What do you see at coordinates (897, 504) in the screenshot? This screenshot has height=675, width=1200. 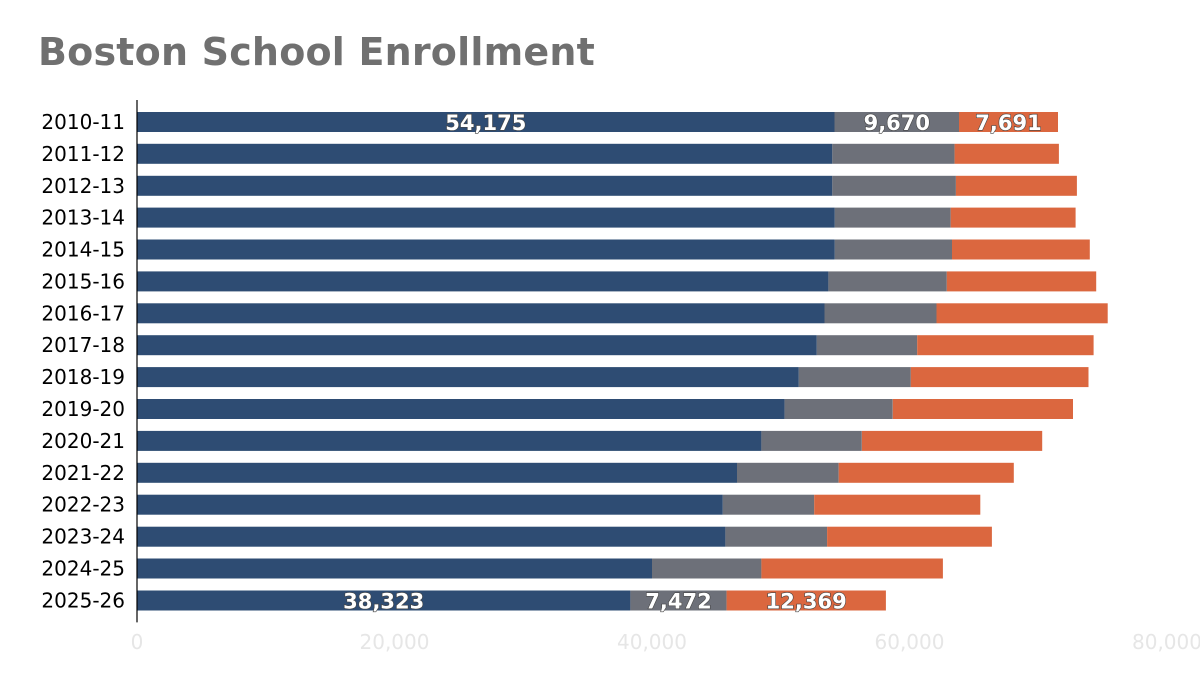 I see `bar-segment-2022-23-s2` at bounding box center [897, 504].